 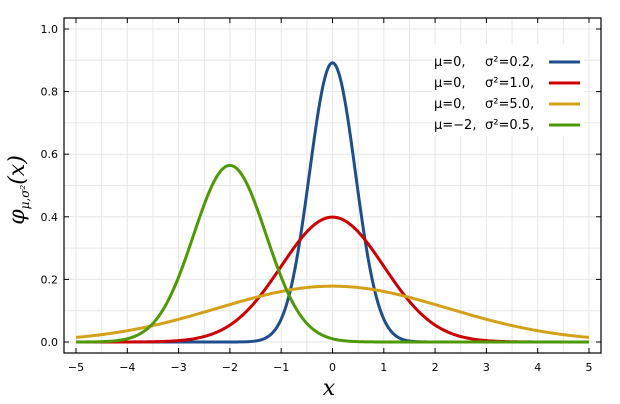 What do you see at coordinates (50, 154) in the screenshot?
I see `y-tick-label: 0.6` at bounding box center [50, 154].